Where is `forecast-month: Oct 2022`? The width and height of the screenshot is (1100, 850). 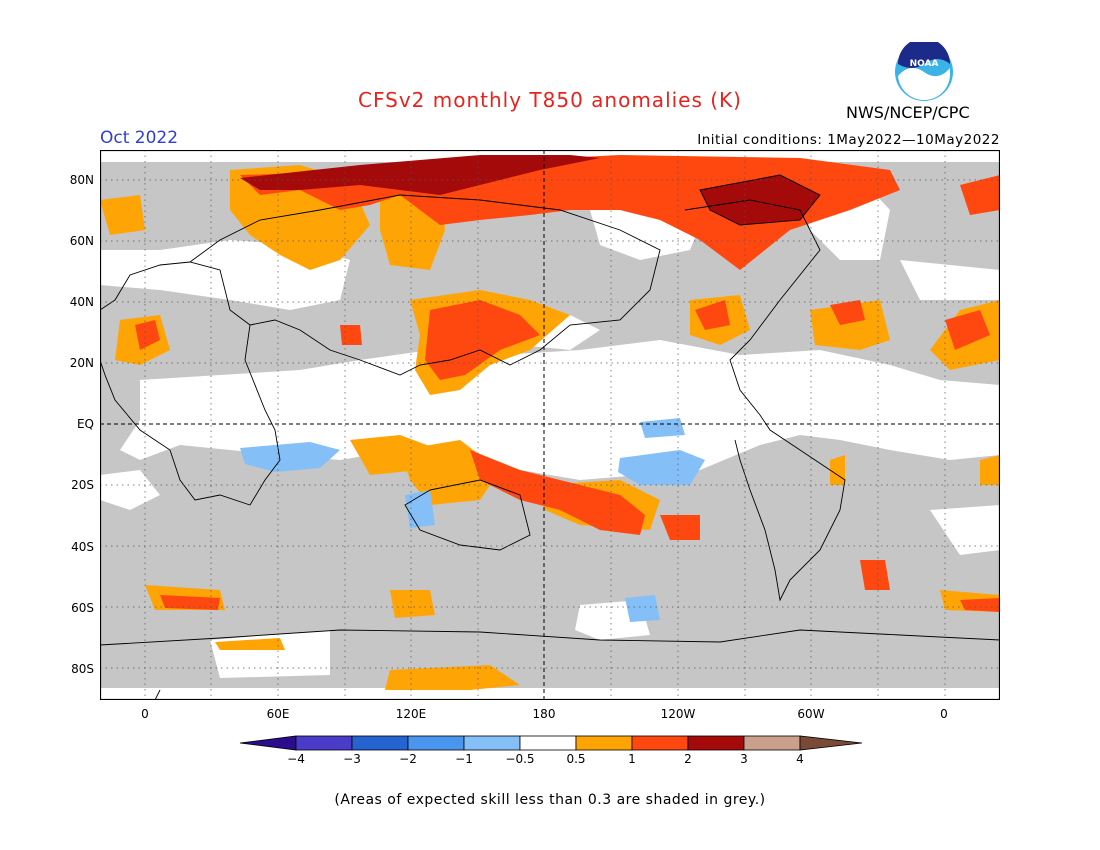 forecast-month: Oct 2022 is located at coordinates (139, 138).